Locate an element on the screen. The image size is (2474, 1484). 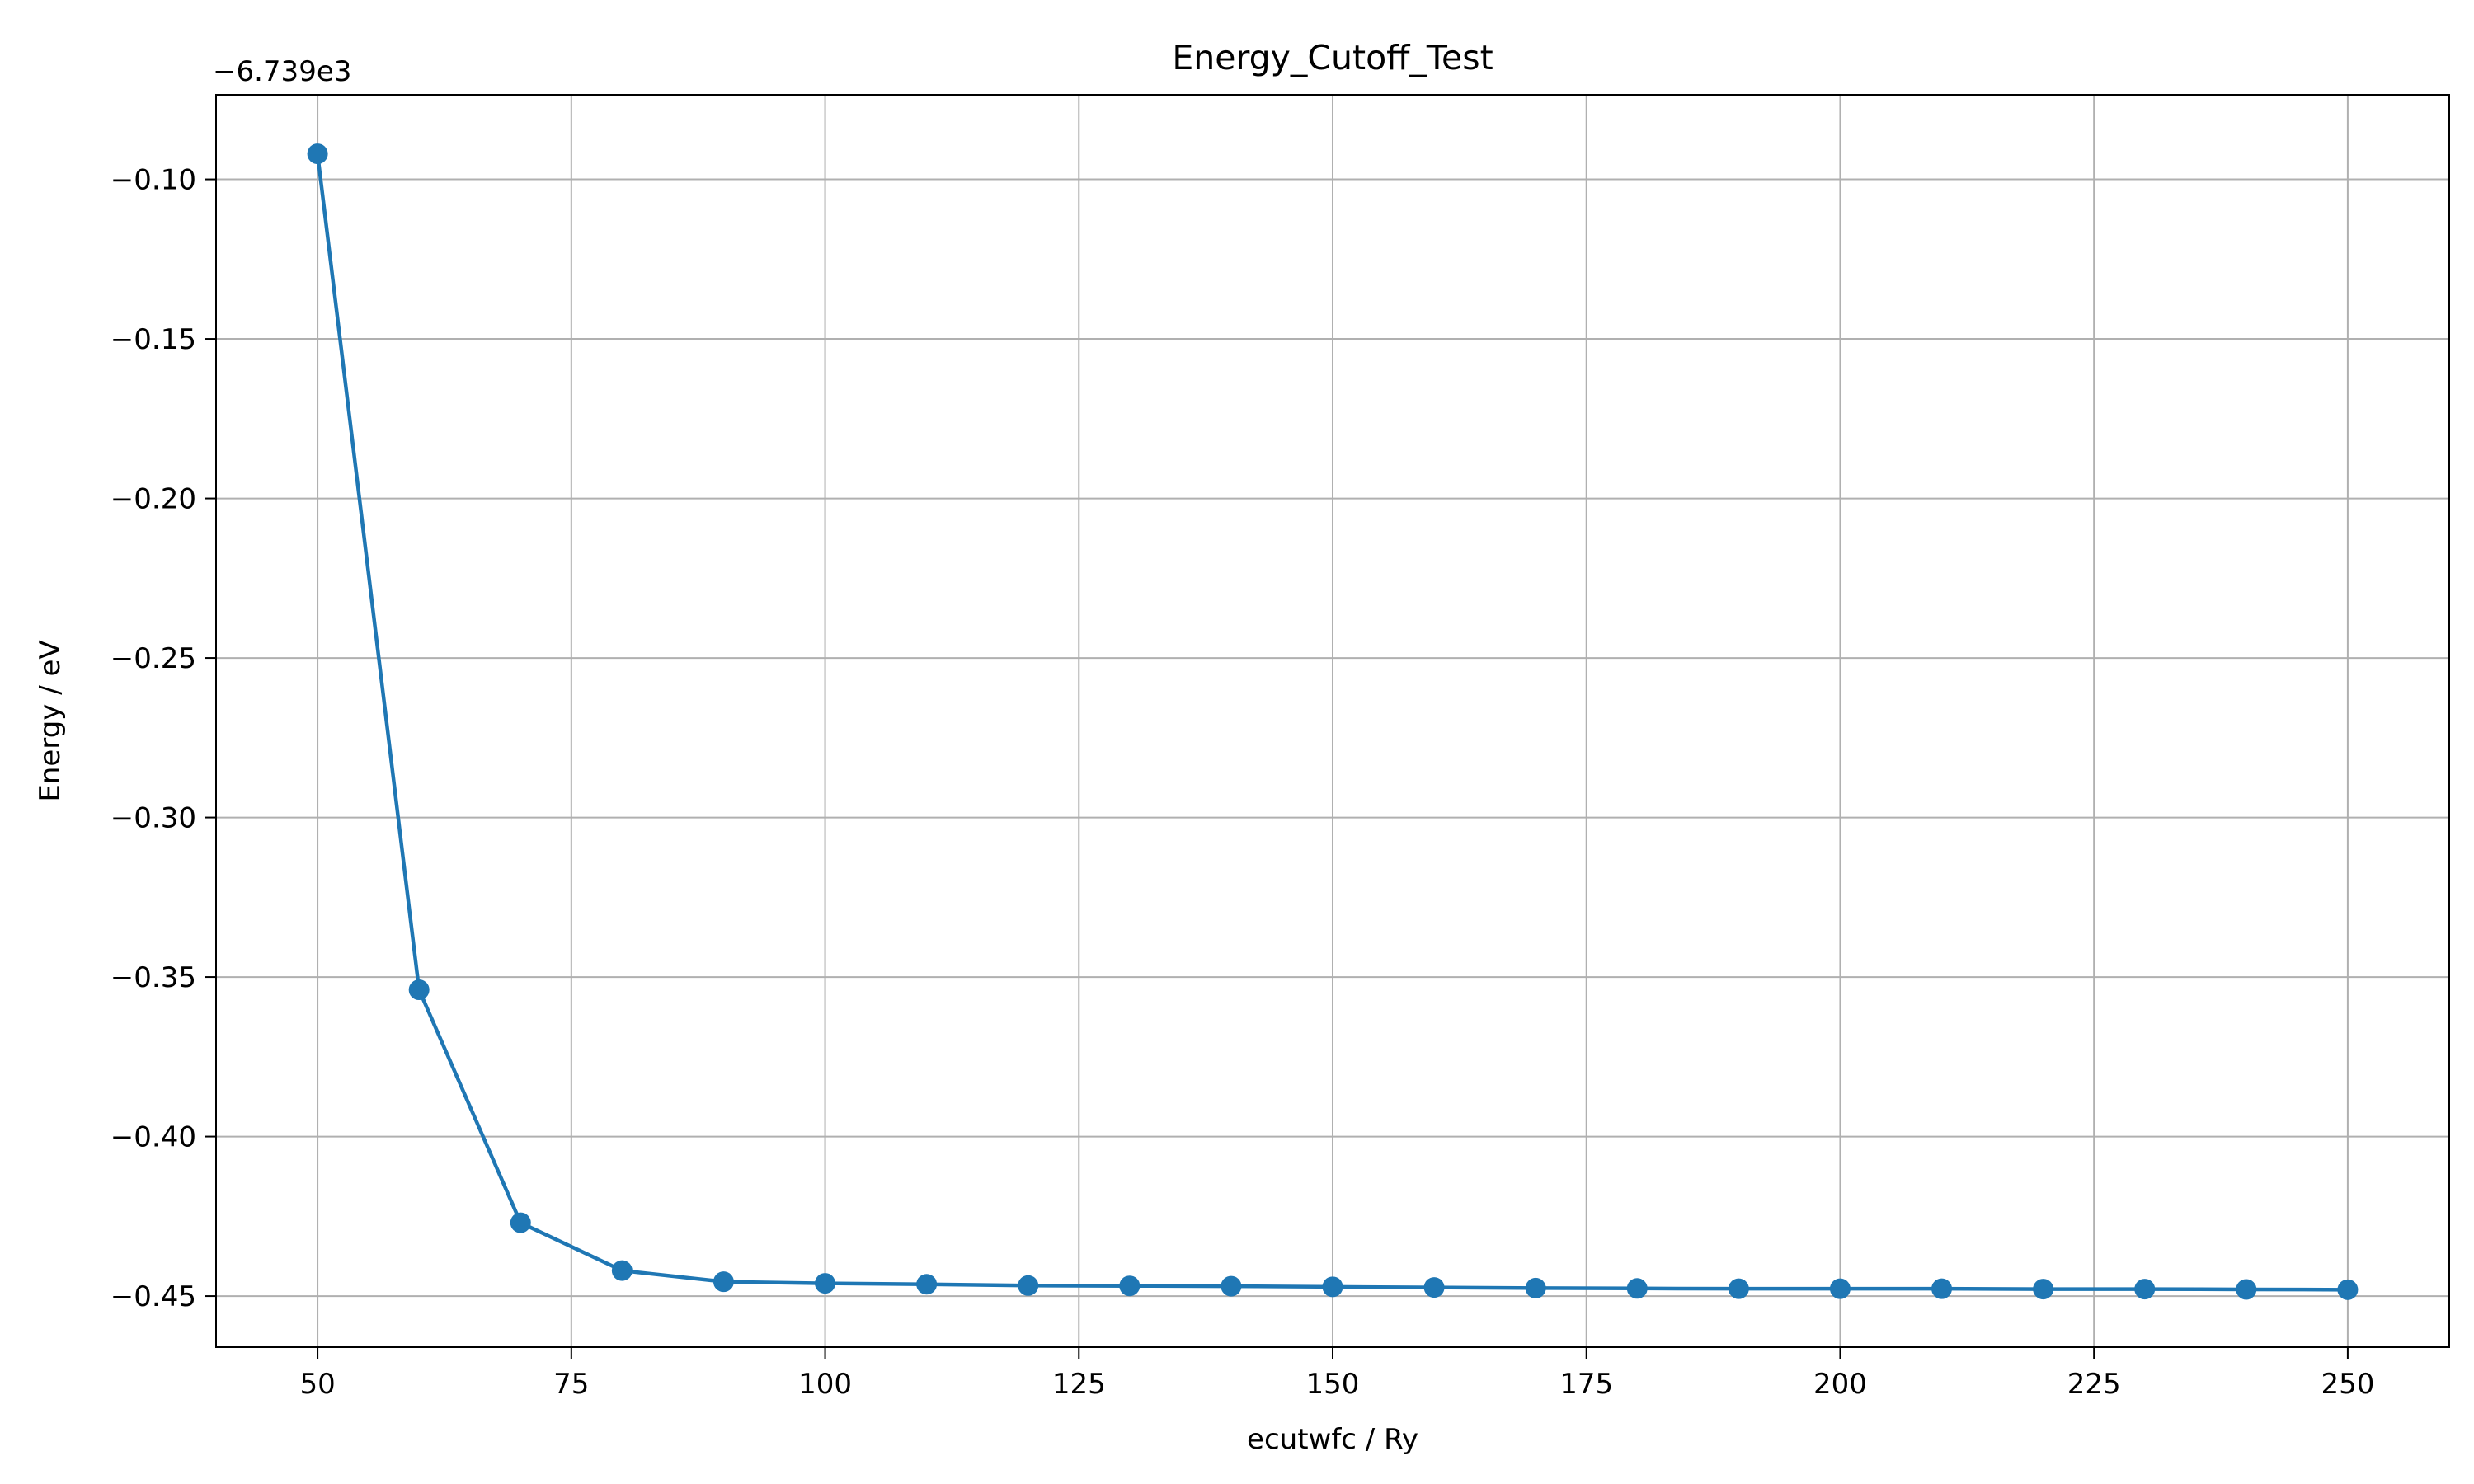
y-tick-label: −0.30 is located at coordinates (153, 818).